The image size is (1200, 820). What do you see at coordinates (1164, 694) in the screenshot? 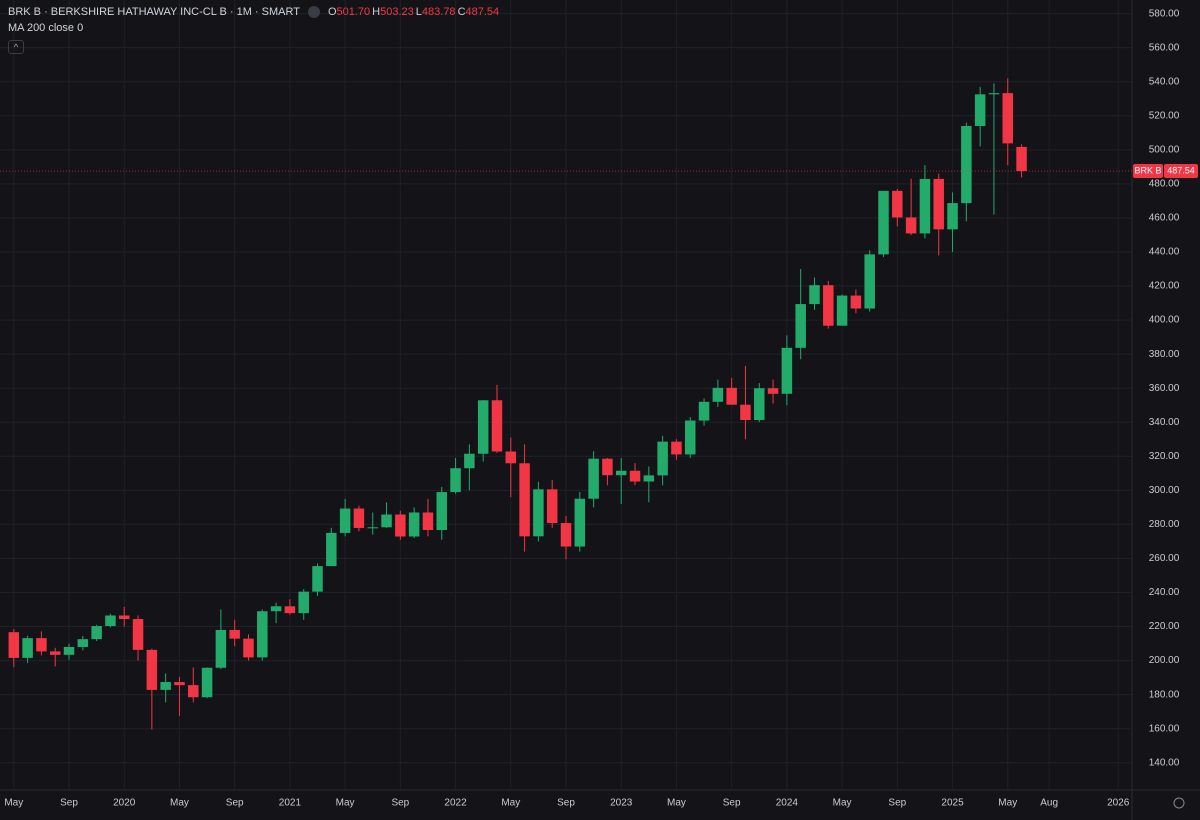
I see `y-tick-label: 180.00` at bounding box center [1164, 694].